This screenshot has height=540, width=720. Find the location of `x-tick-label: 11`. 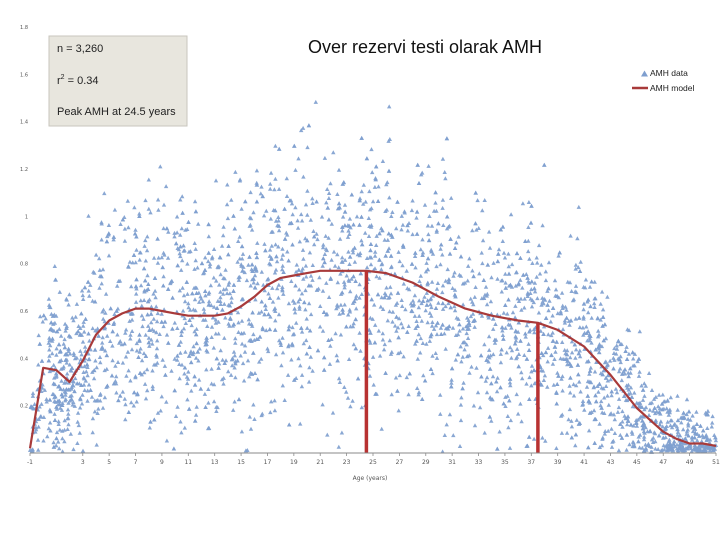

x-tick-label: 11 is located at coordinates (188, 462).